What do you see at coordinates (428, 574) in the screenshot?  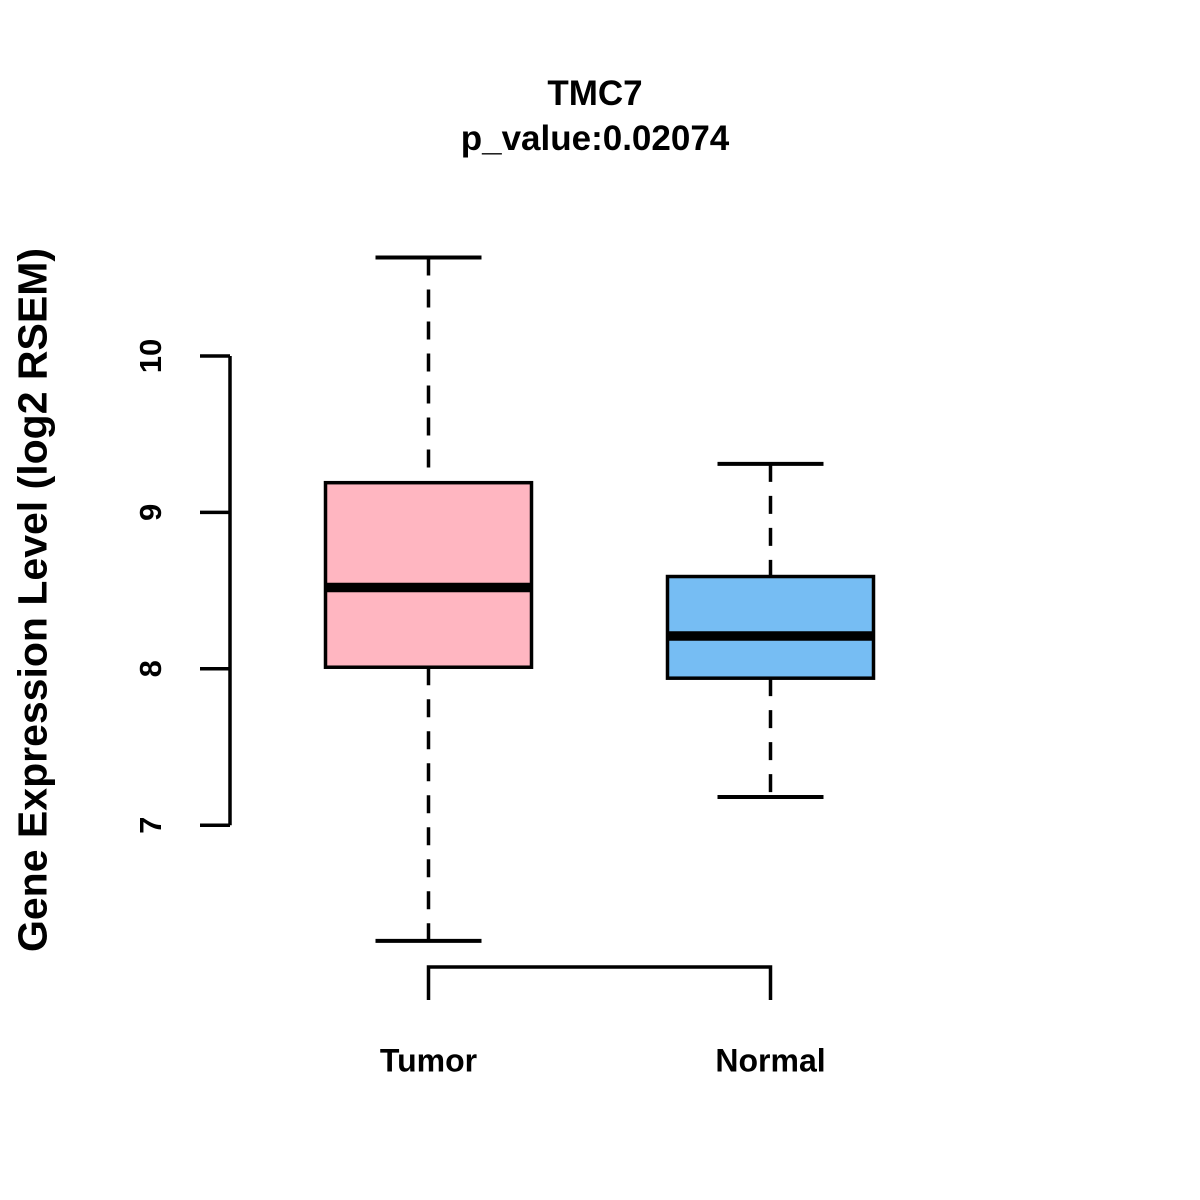 I see `tumor-box` at bounding box center [428, 574].